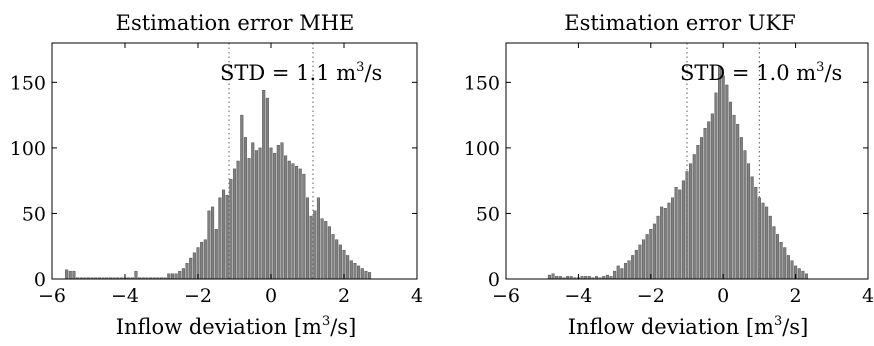 This screenshot has width=874, height=346. I want to click on std-annotation-prefix: STD = 1.1 m, so click(288, 73).